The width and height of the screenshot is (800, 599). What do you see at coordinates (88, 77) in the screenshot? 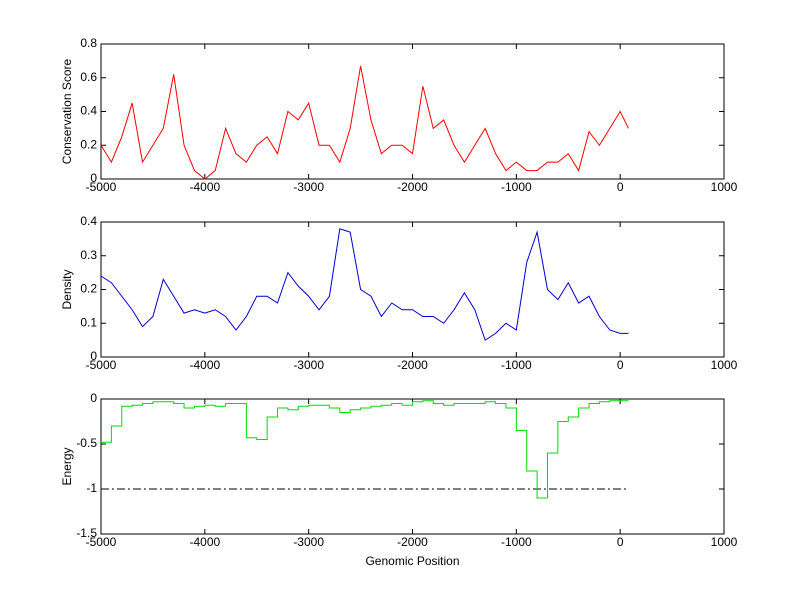
I see `y-tick-label: 0.6` at bounding box center [88, 77].